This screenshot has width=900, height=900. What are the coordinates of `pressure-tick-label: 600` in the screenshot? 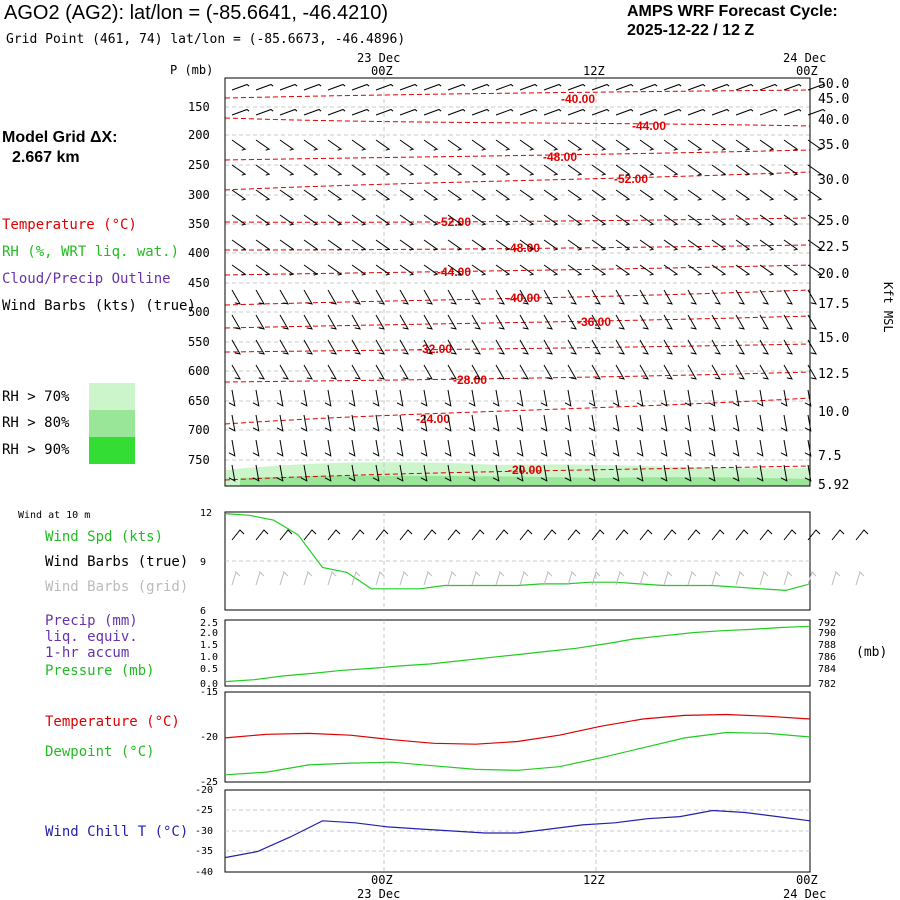 It's located at (199, 371).